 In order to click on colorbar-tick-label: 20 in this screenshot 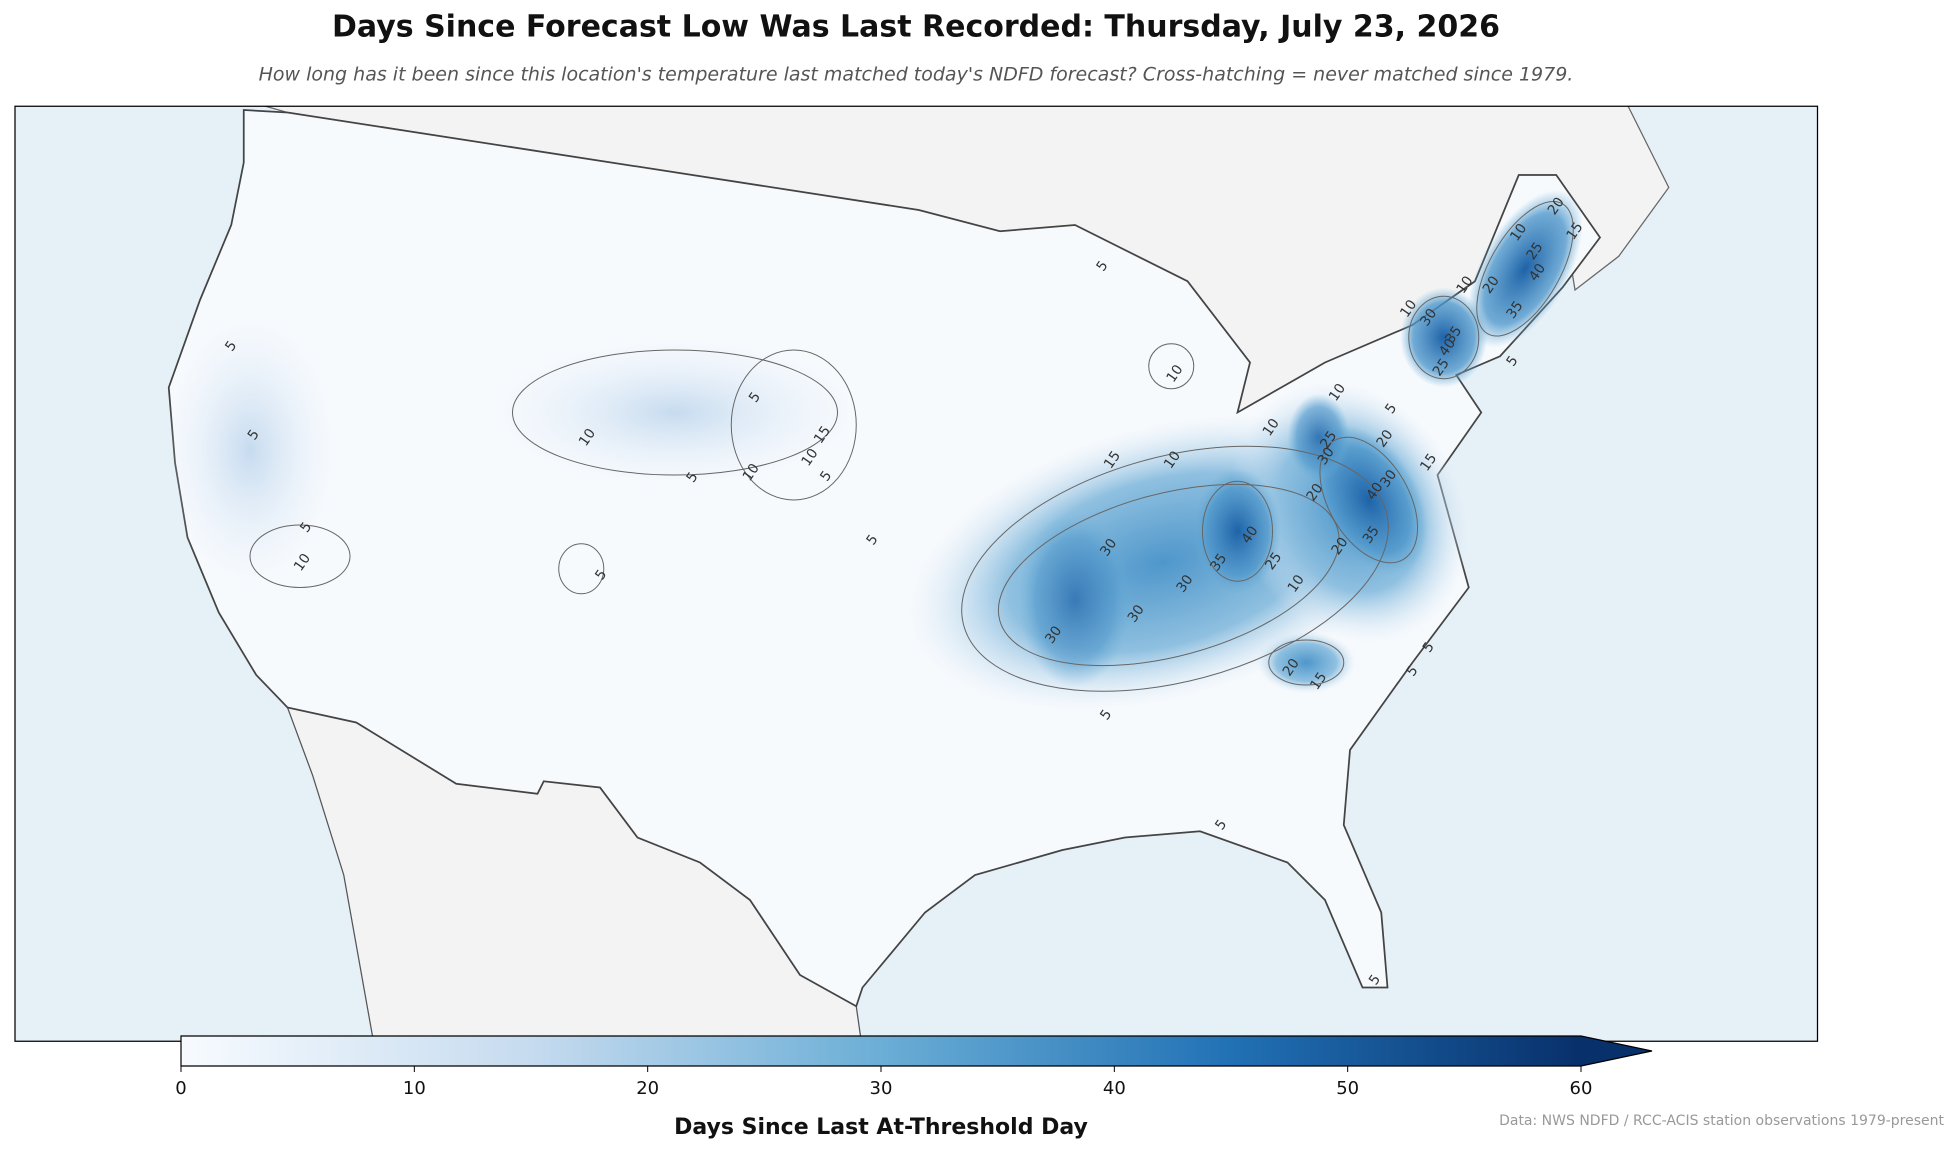, I will do `click(647, 1088)`.